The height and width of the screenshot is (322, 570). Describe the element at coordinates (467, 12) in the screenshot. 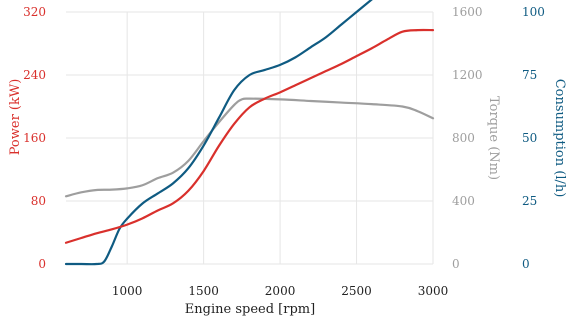

I see `torque-tick-label: 1600` at that location.